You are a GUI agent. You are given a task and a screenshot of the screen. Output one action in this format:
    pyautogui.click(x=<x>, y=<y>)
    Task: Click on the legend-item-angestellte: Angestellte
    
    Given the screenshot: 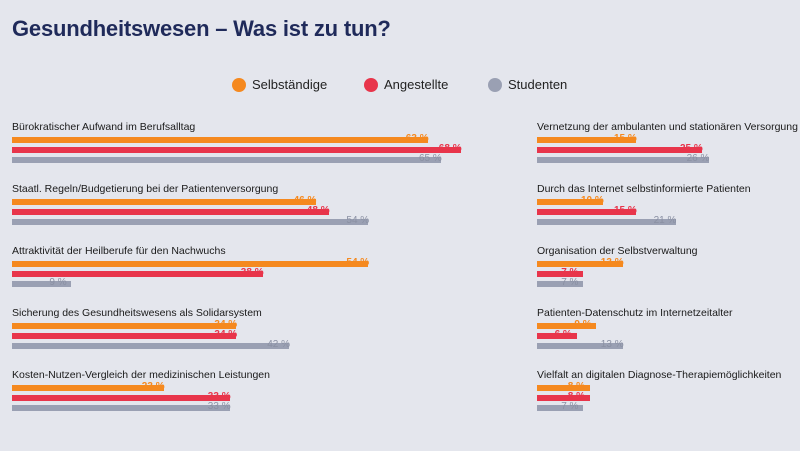 What is the action you would take?
    pyautogui.click(x=406, y=84)
    